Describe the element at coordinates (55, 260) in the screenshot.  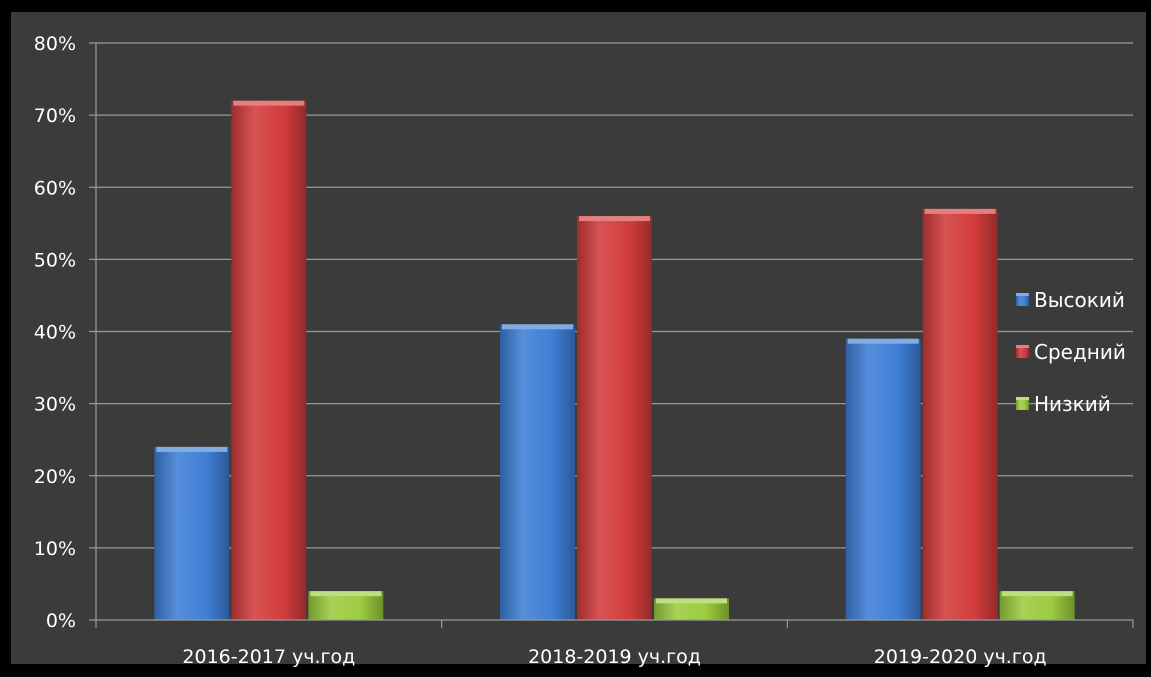
I see `y-tick-label: 50%` at that location.